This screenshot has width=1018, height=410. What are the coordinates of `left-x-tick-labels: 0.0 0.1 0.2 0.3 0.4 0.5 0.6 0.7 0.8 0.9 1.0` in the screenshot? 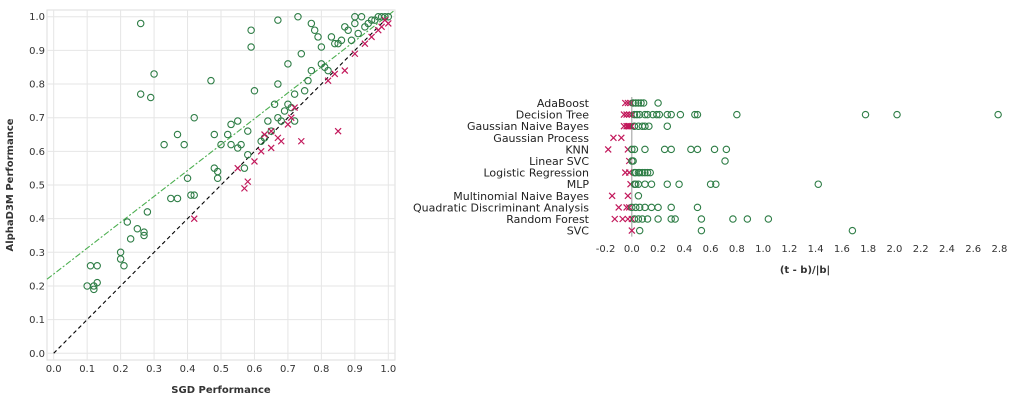 It's located at (221, 369).